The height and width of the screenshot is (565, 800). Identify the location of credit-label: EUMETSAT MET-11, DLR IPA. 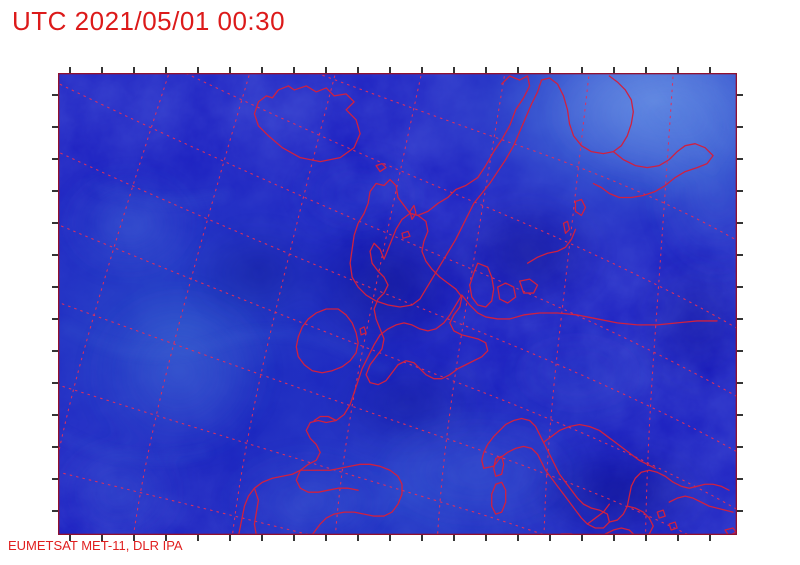
(95, 545).